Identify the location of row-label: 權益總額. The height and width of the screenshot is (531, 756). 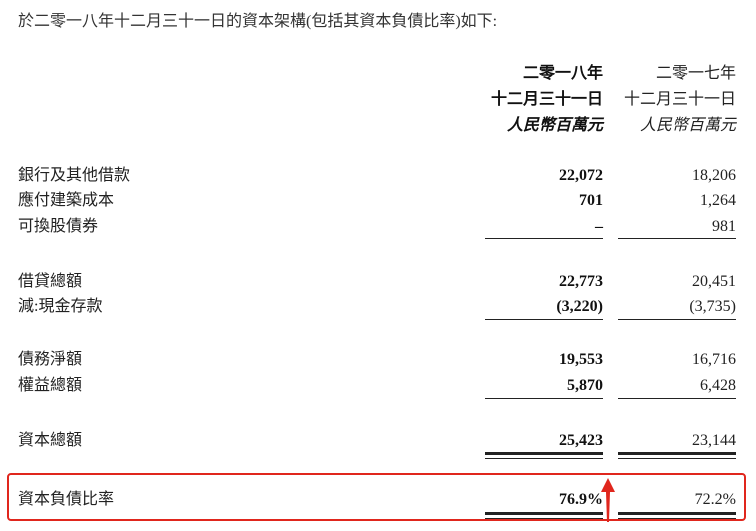
(50, 385).